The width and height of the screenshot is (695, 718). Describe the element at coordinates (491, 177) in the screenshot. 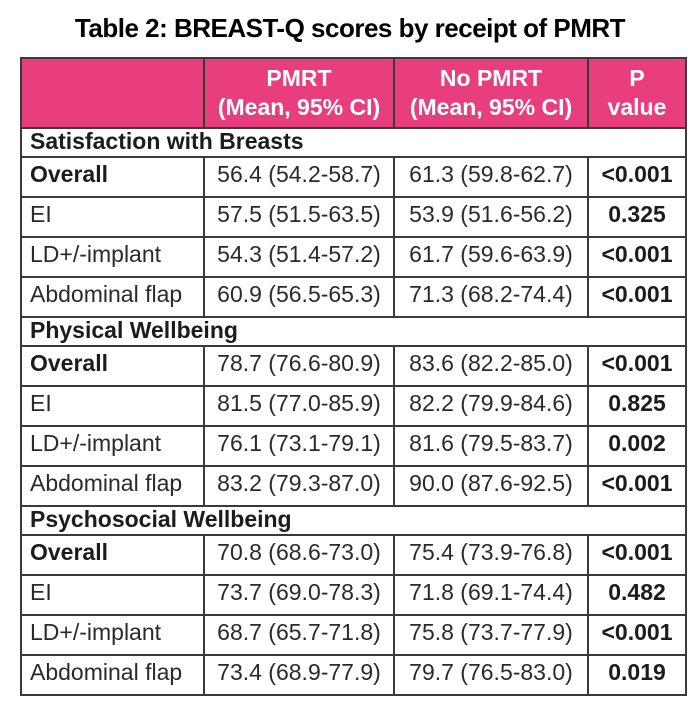

I see `no-pmrt-value: 61.3 (59.8-62.7)` at that location.